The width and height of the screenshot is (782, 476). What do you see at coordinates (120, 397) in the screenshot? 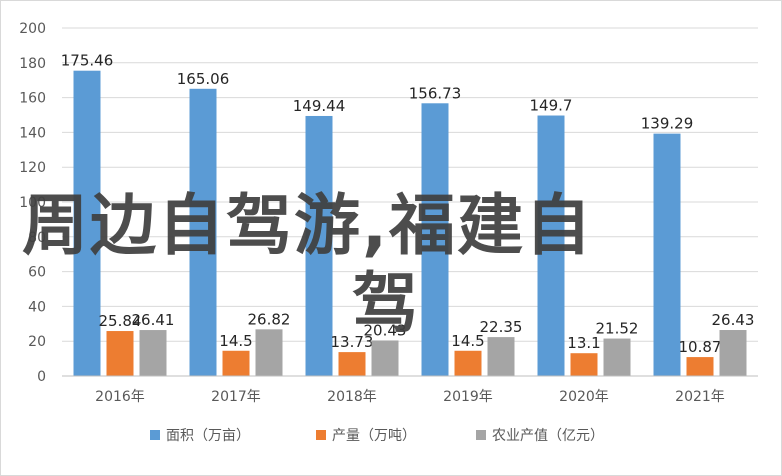
I see `x-tick-label: 2016年` at bounding box center [120, 397].